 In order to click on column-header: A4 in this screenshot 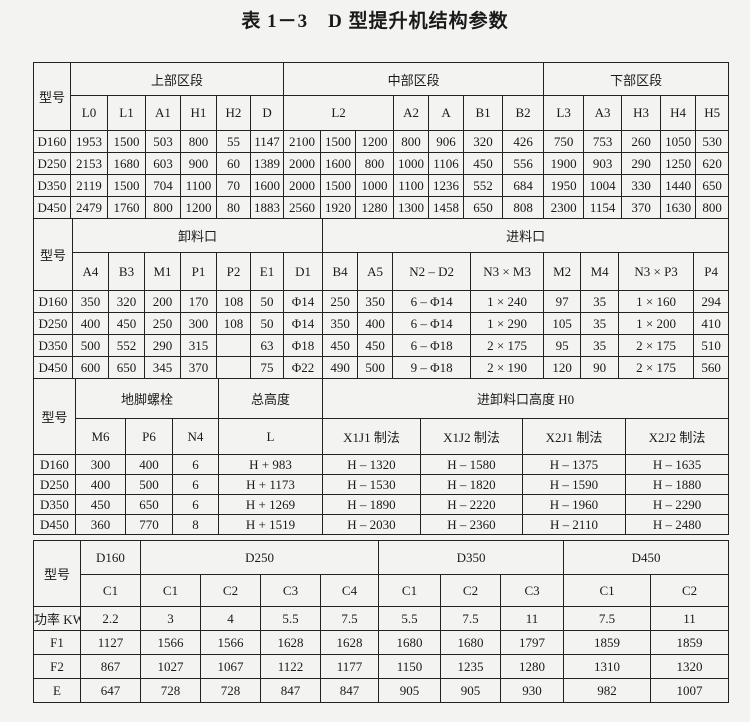, I will do `click(90, 271)`.